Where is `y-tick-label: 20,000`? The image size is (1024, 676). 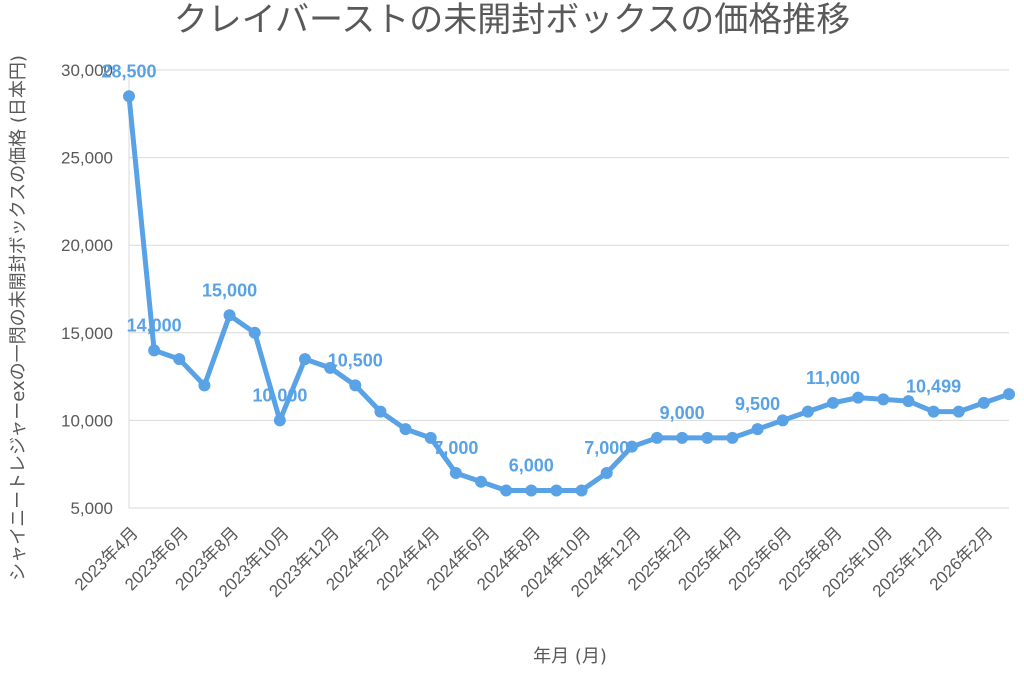 y-tick-label: 20,000 is located at coordinates (87, 245).